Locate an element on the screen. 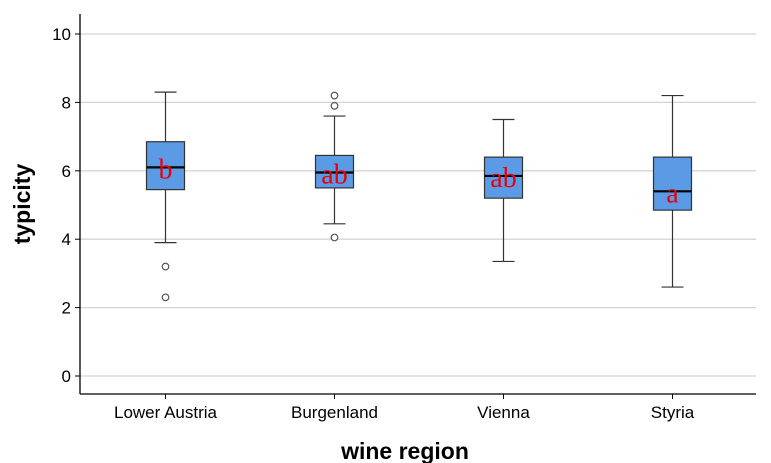  box-vienna: ab is located at coordinates (503, 190).